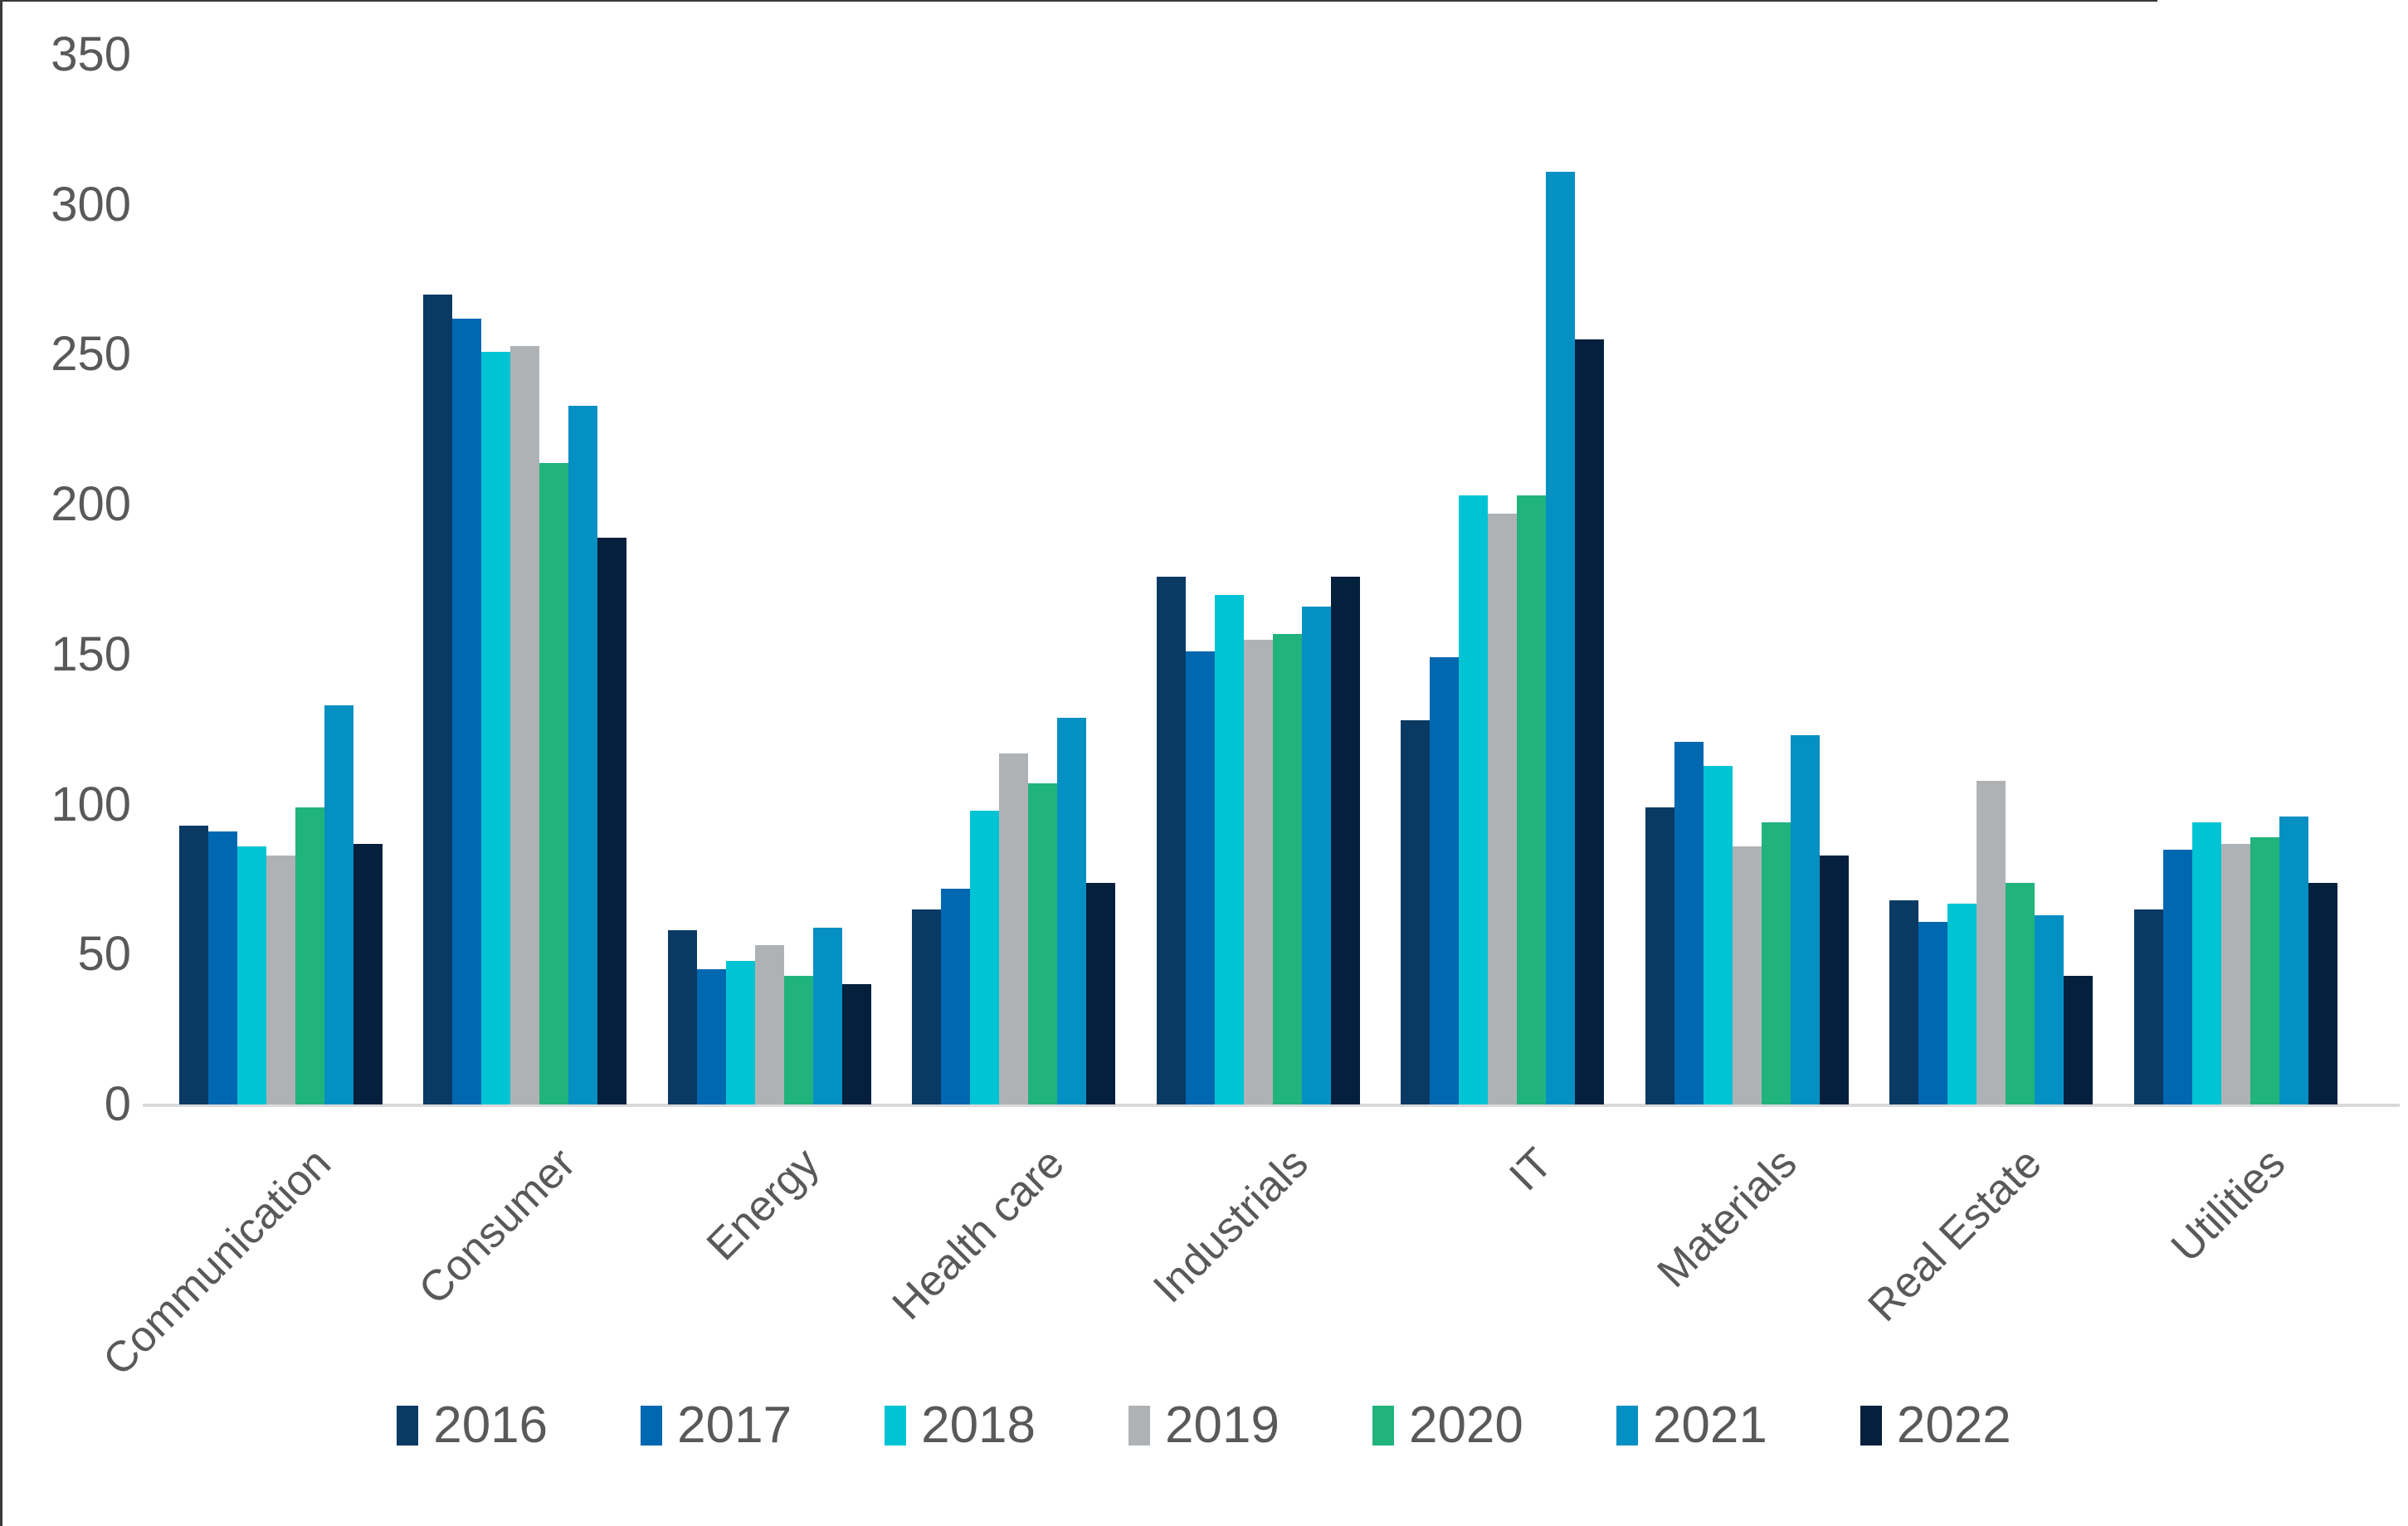 The height and width of the screenshot is (1526, 2408). Describe the element at coordinates (827, 1015) in the screenshot. I see `bar-2021-energy` at that location.